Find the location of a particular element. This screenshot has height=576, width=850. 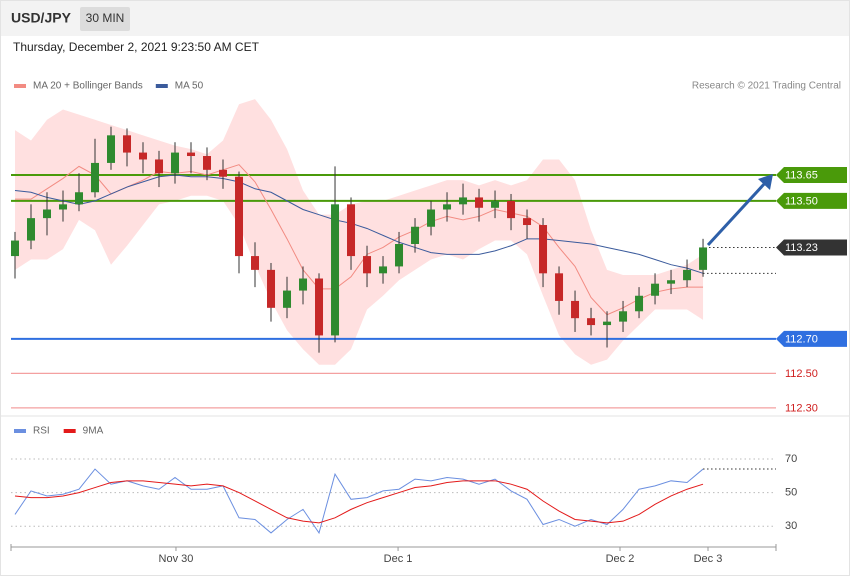

y-tick-label: 70 is located at coordinates (791, 459).